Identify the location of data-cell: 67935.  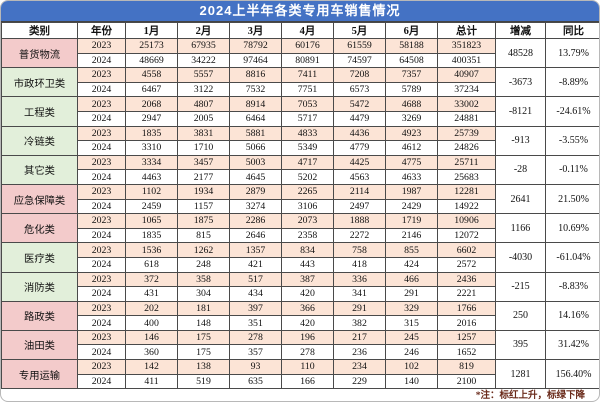
(203, 46).